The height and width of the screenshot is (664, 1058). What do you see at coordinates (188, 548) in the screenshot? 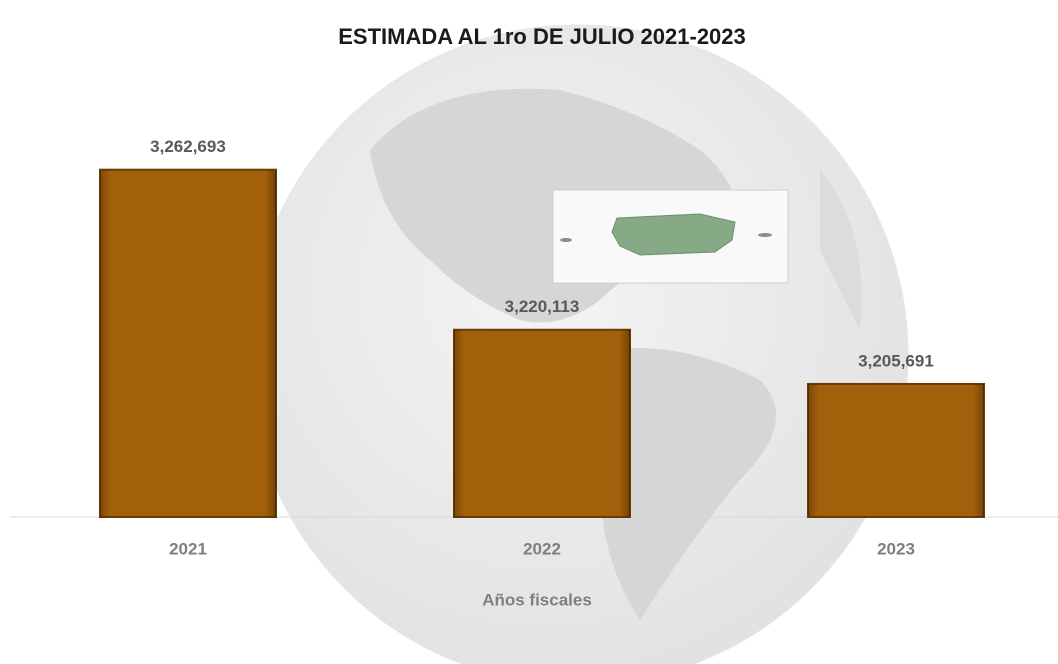
I see `x-tick-label: 2021` at bounding box center [188, 548].